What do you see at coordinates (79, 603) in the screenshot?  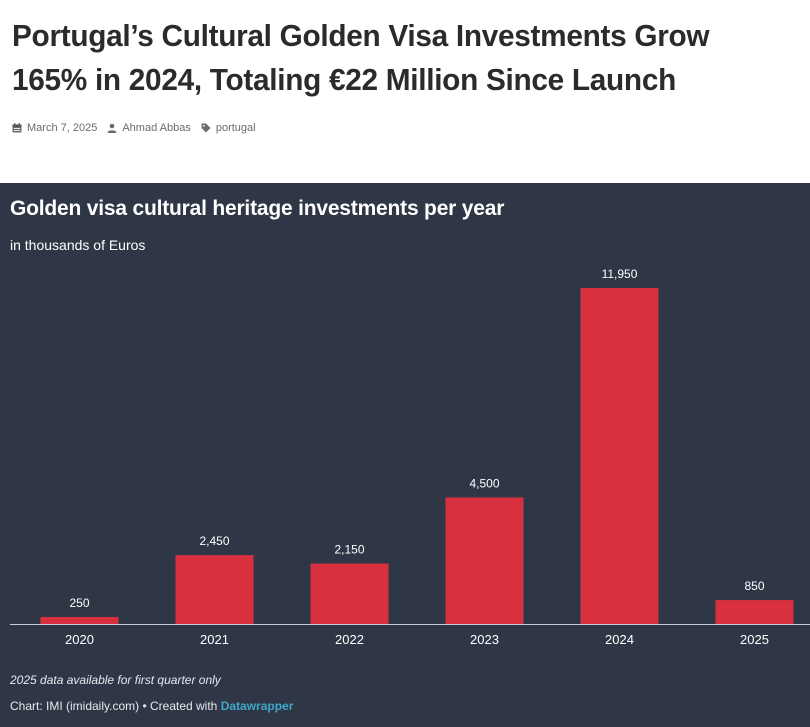 I see `value-label-2020: 250` at bounding box center [79, 603].